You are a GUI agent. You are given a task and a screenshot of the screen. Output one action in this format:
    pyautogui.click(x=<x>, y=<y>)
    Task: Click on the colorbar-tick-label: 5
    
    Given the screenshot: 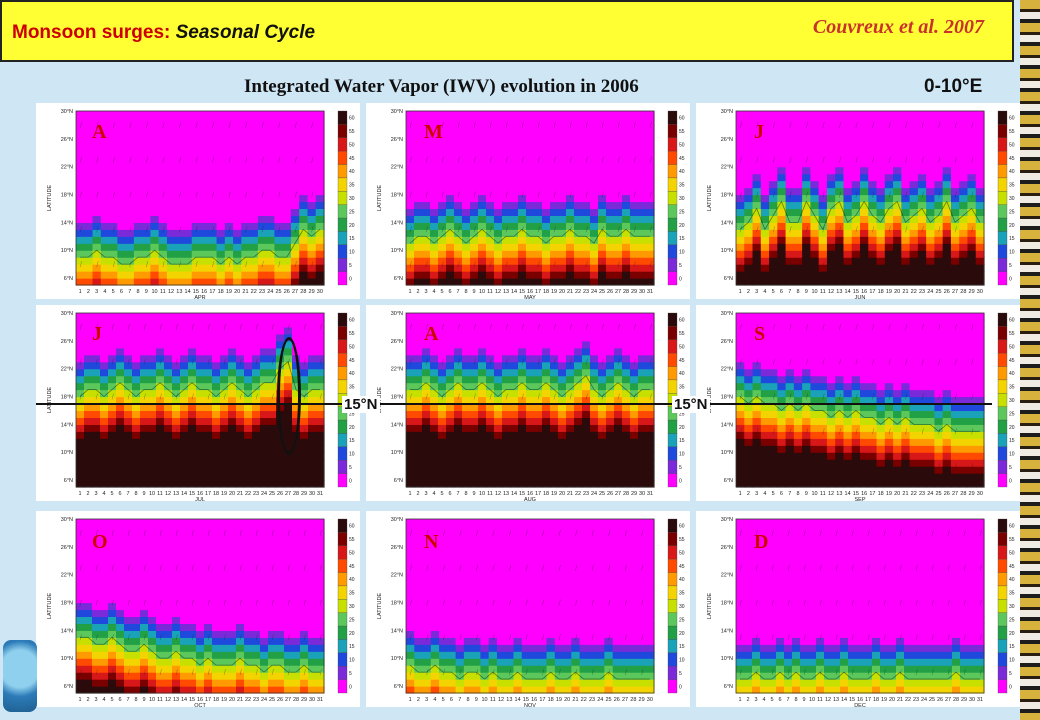 What is the action you would take?
    pyautogui.click(x=350, y=266)
    